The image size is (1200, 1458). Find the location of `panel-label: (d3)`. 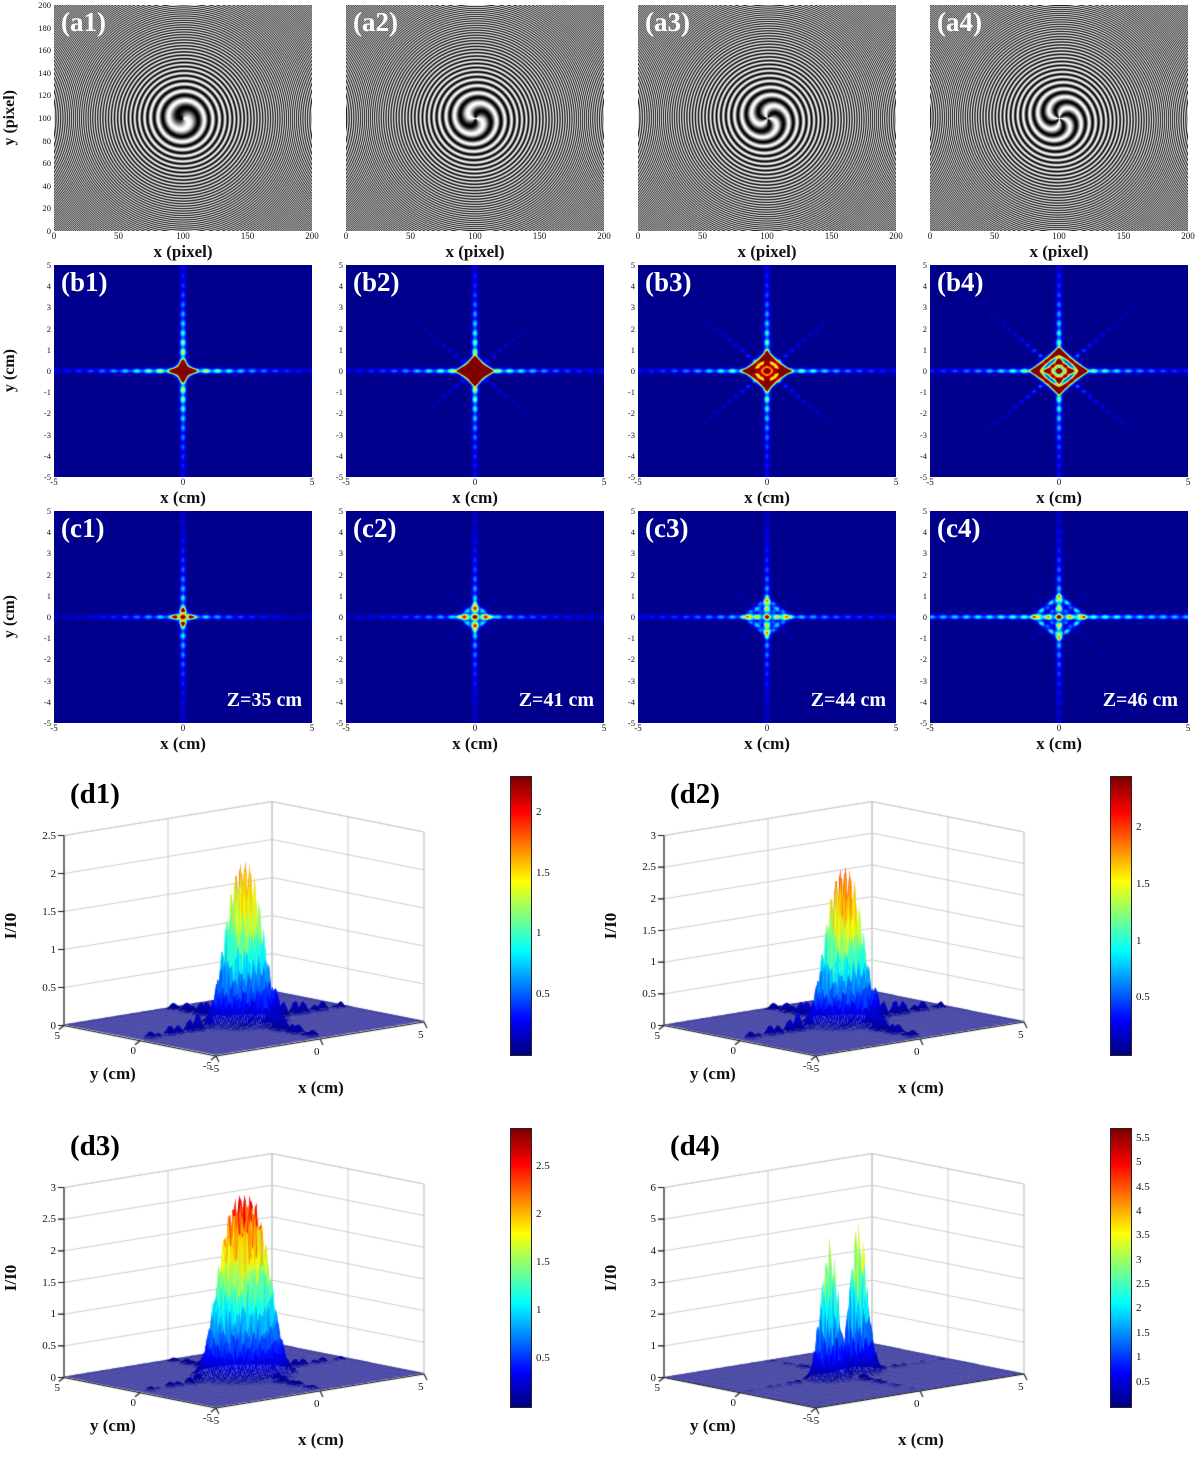

panel-label: (d3) is located at coordinates (95, 1146).